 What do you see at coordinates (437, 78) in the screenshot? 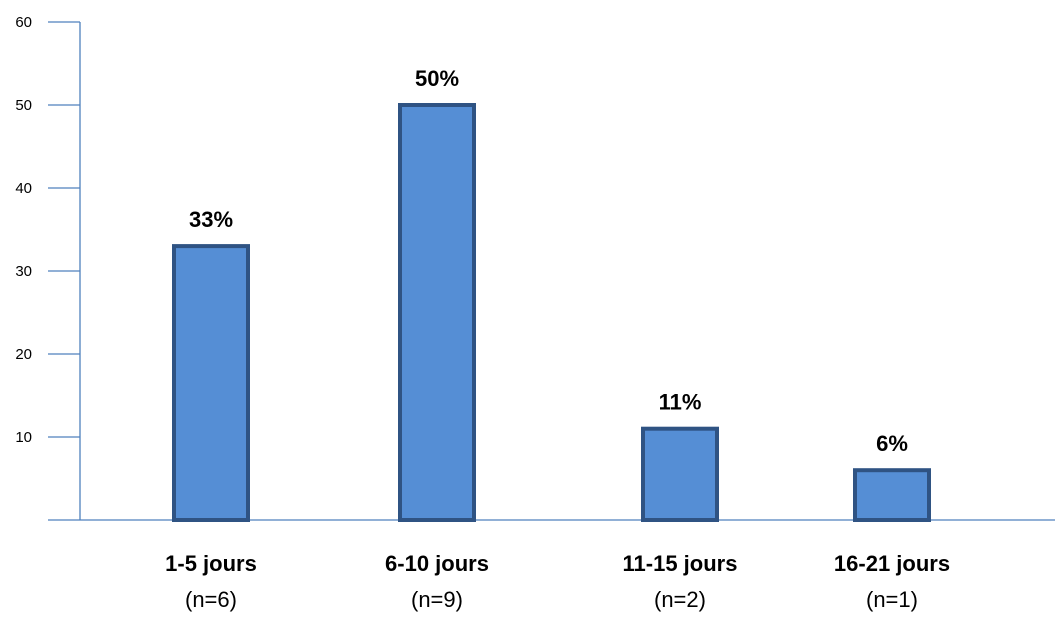
I see `data-label: 50%` at bounding box center [437, 78].